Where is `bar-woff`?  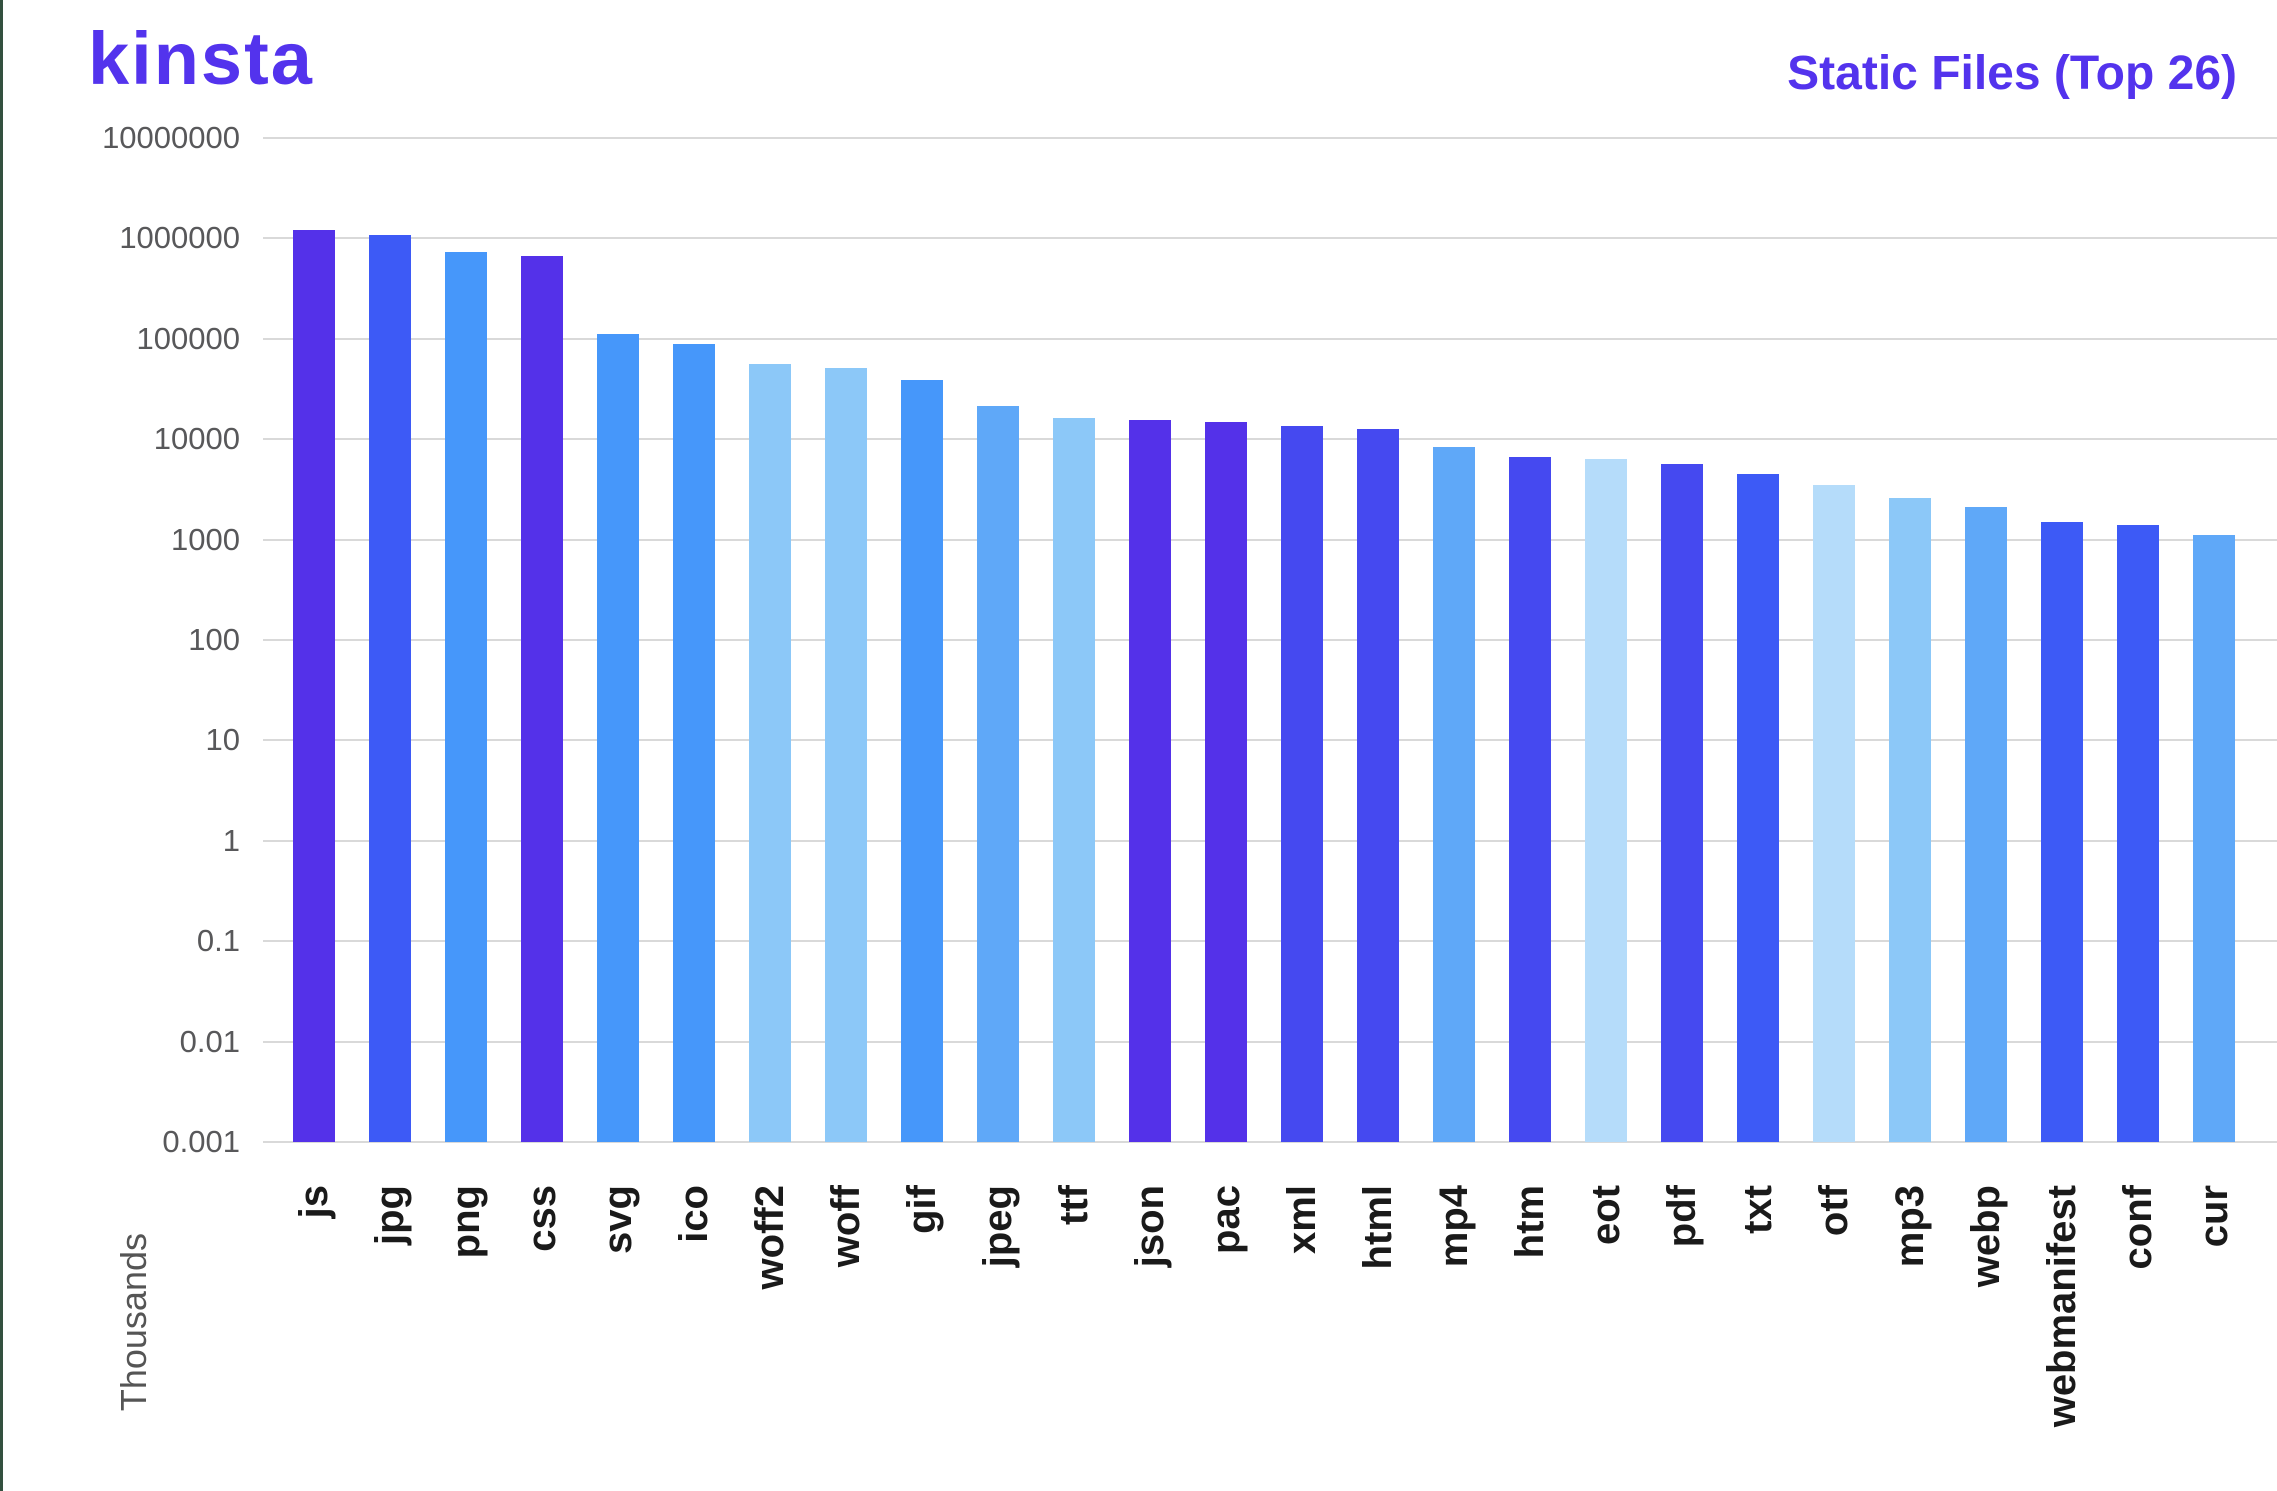 bar-woff is located at coordinates (846, 755).